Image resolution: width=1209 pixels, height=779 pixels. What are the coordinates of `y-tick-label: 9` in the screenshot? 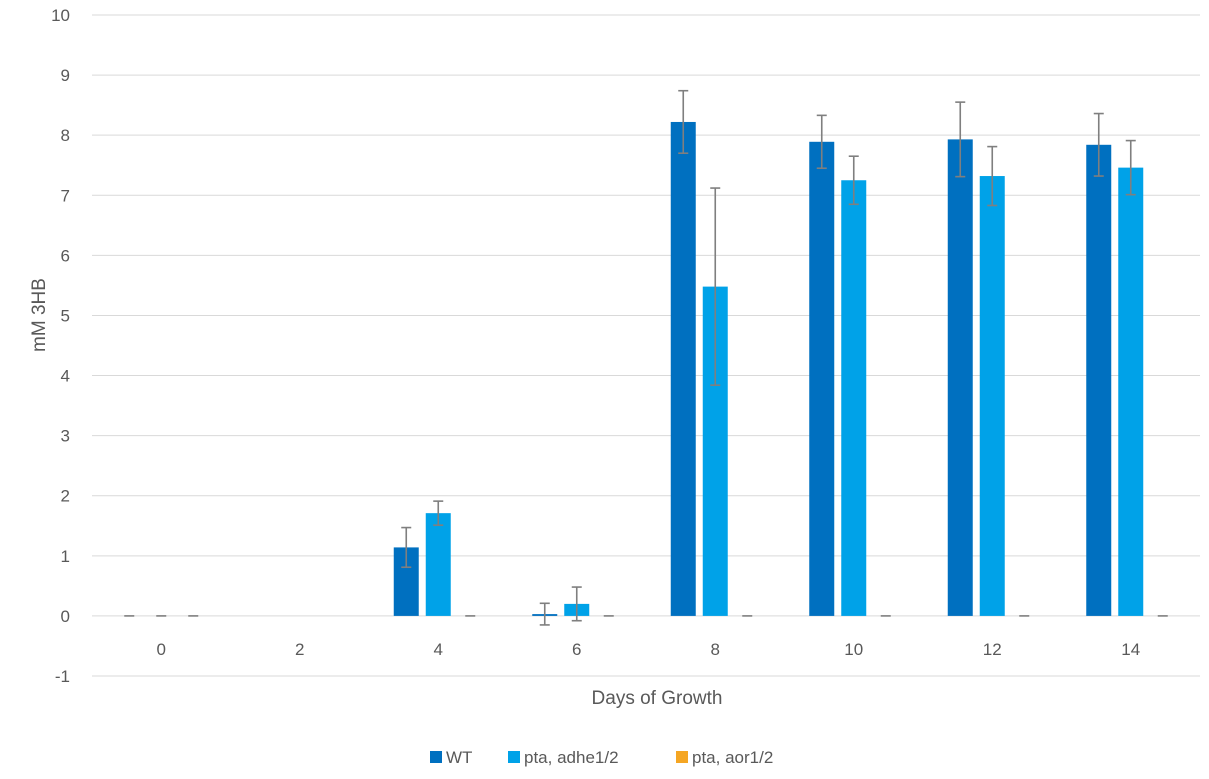 It's located at (65, 75).